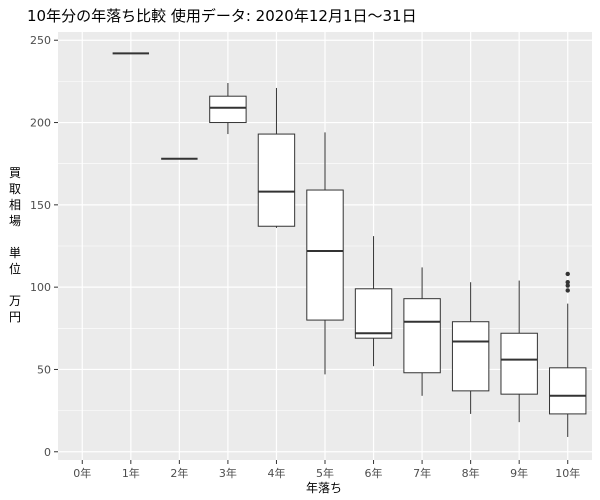  Describe the element at coordinates (131, 473) in the screenshot. I see `x-tick-label: 1年` at that location.